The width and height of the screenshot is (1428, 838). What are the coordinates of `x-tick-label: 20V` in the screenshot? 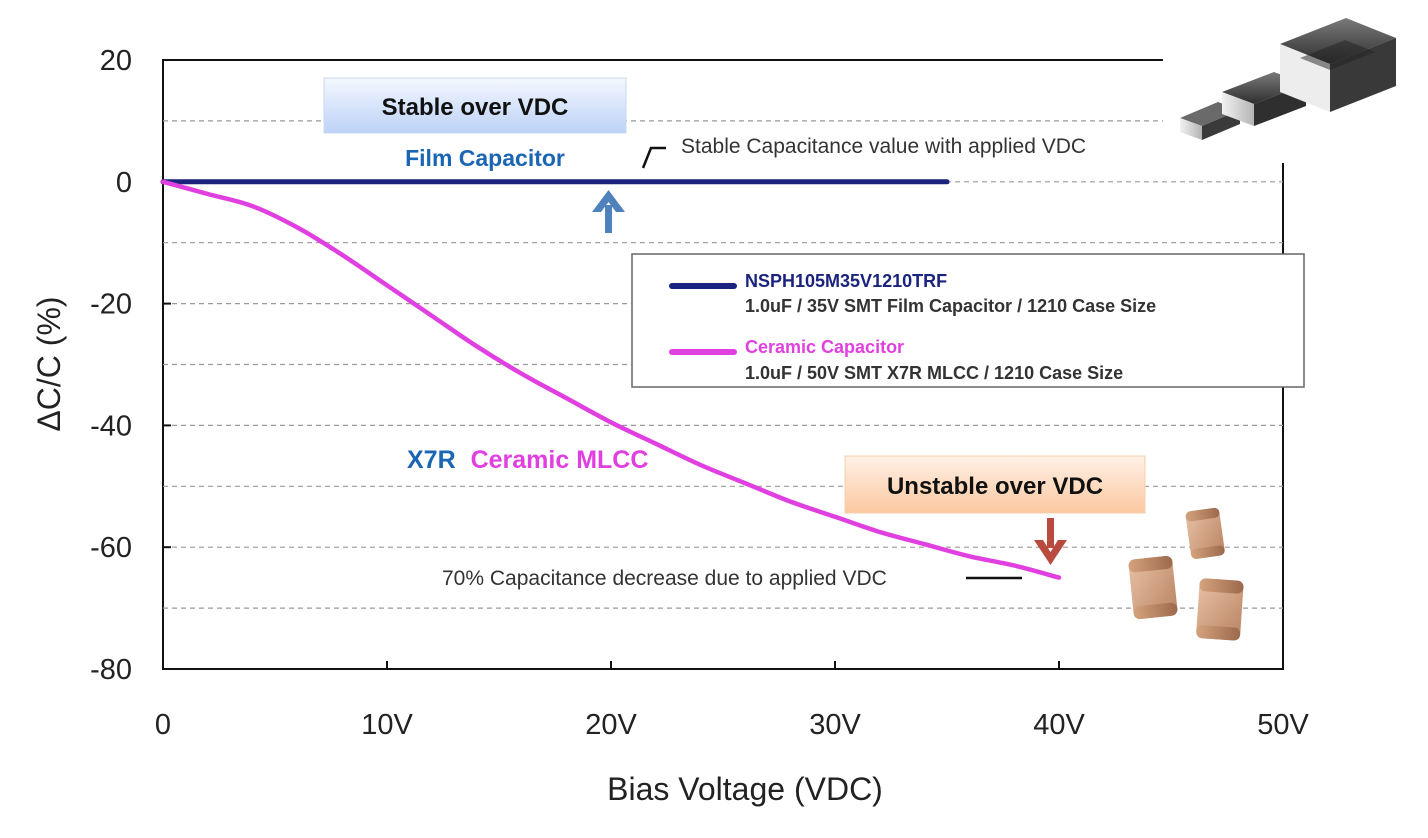 It's located at (611, 725).